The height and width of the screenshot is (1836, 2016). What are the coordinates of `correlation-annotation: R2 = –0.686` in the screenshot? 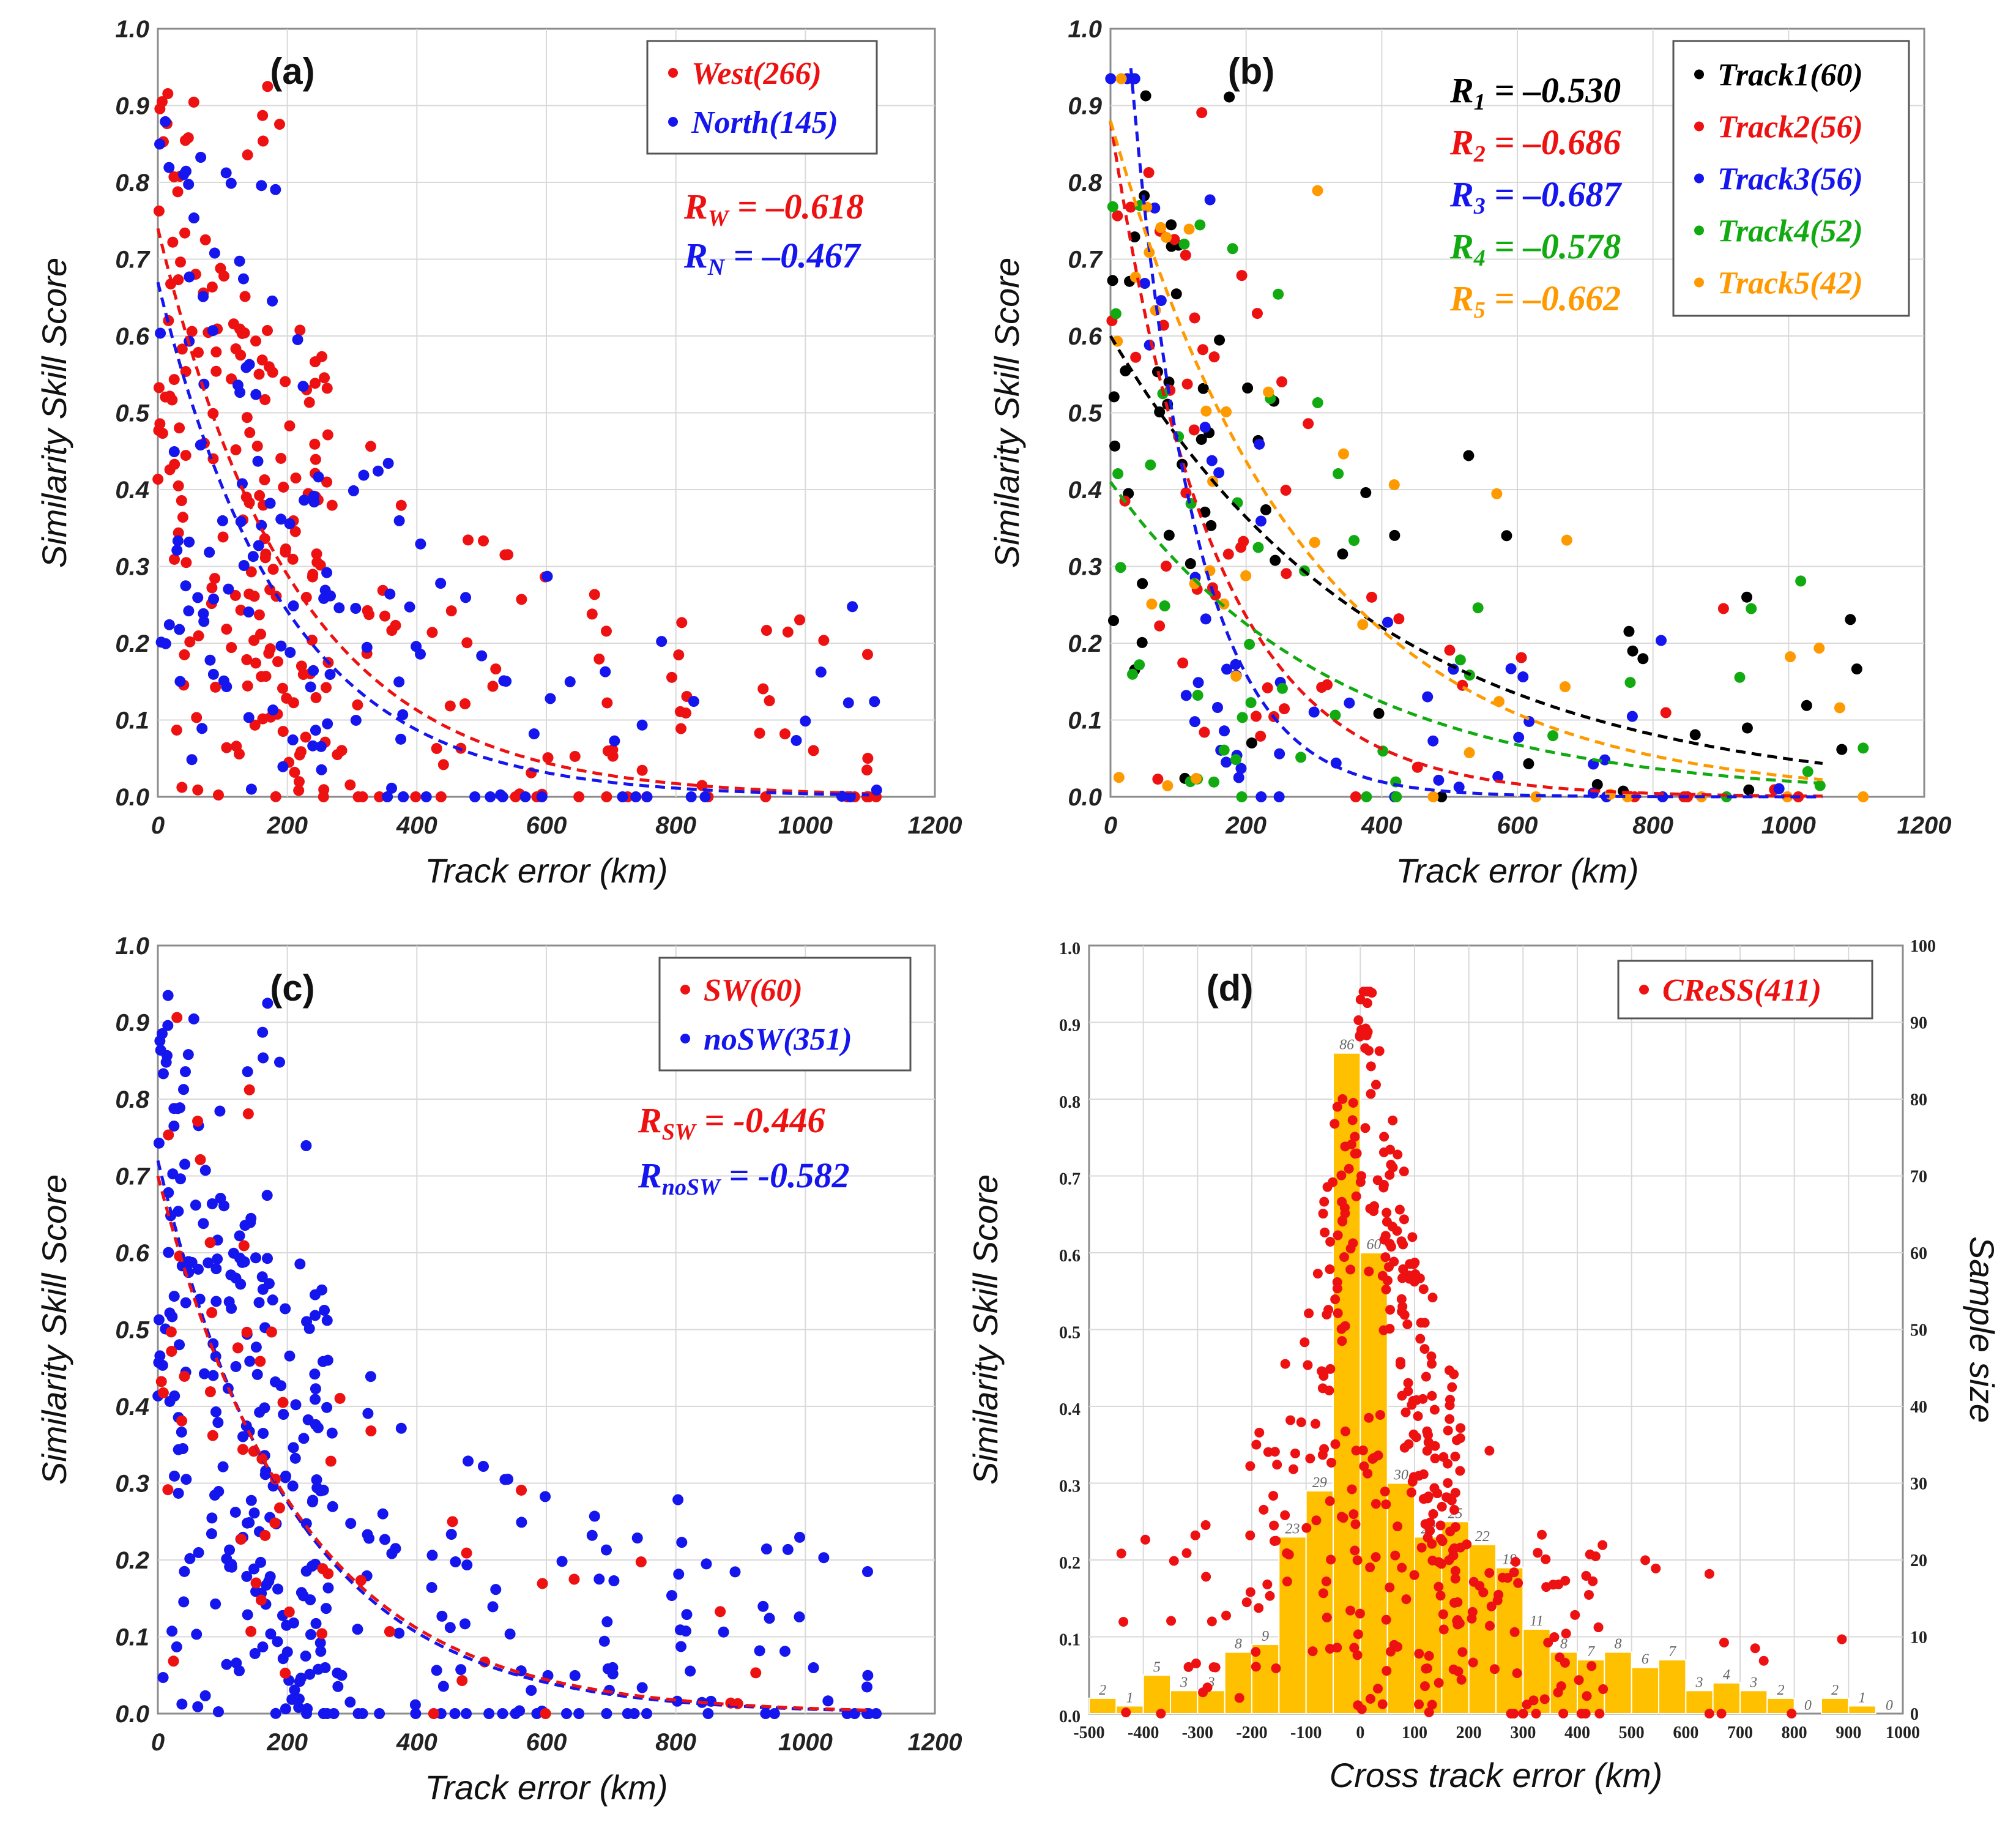 It's located at (1535, 144).